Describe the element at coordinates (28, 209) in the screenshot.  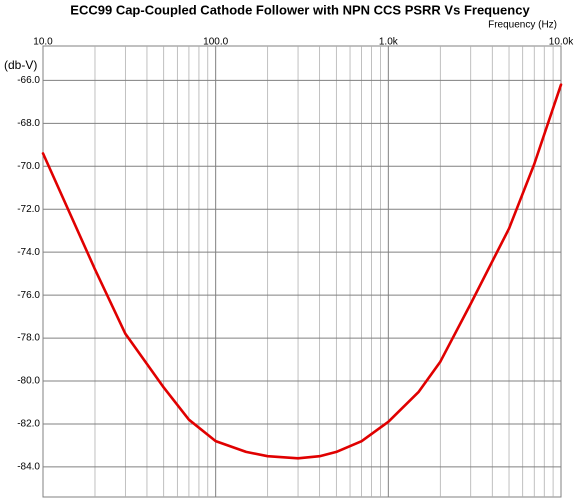
I see `y-tick-label: -72.0` at that location.